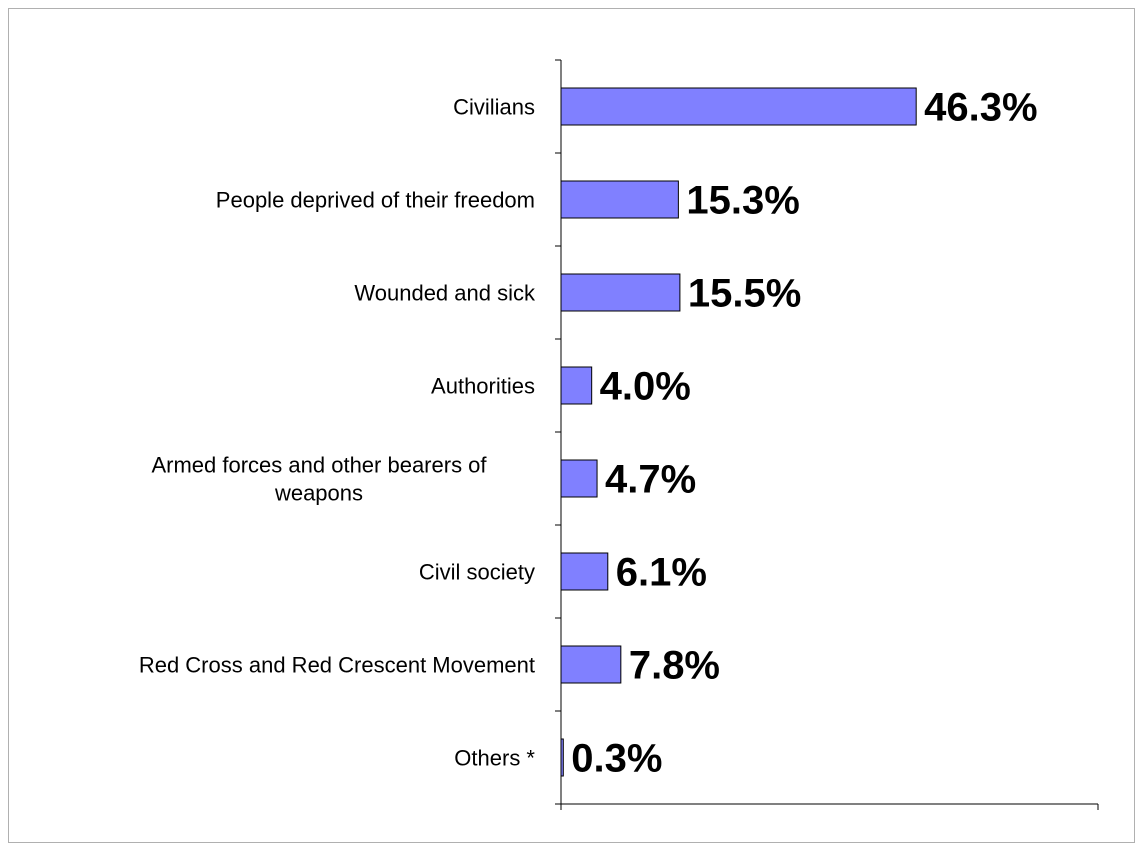 The image size is (1135, 843). Describe the element at coordinates (616, 759) in the screenshot. I see `data-label: 0.3%` at that location.